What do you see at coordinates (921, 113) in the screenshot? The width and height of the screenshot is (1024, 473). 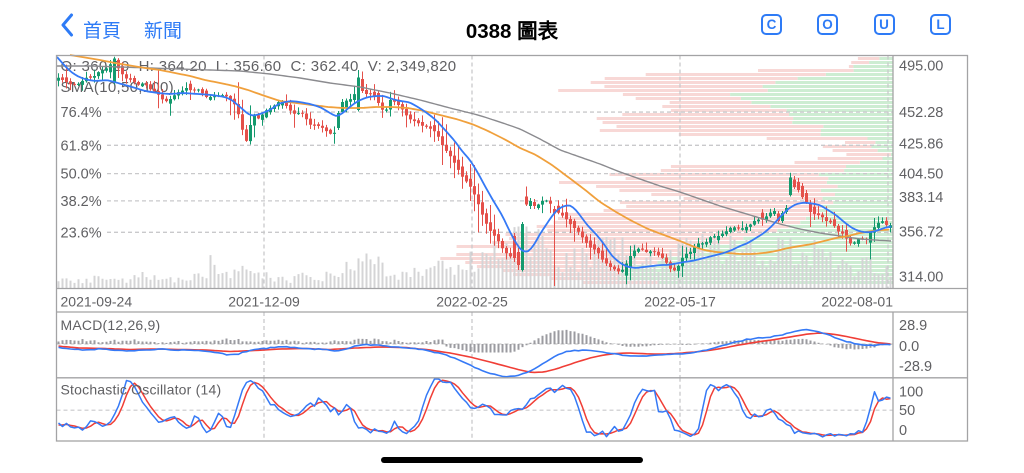 I see `svg-text: 452.28` at bounding box center [921, 113].